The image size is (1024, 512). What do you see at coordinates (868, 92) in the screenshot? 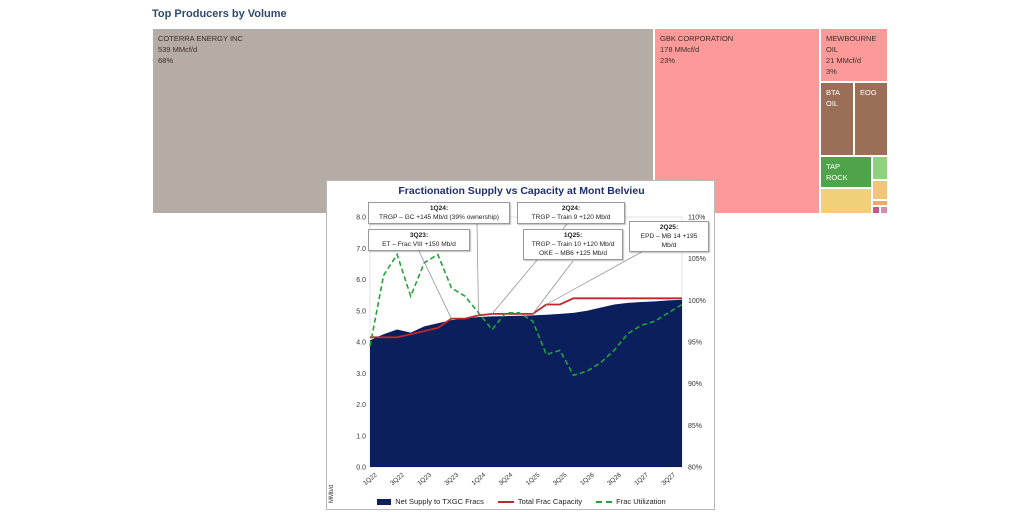
I see `tile-name: EOG` at bounding box center [868, 92].